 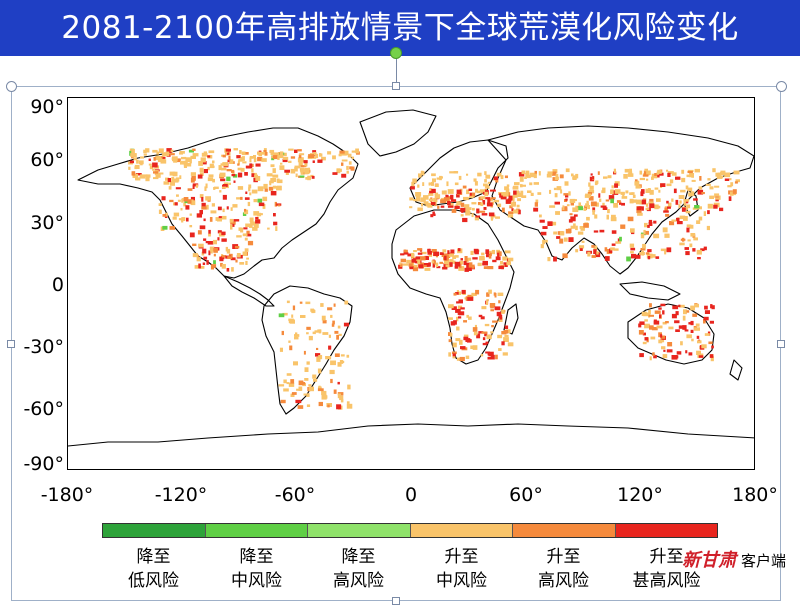 What do you see at coordinates (461, 530) in the screenshot?
I see `legend-swatch-up-medium` at bounding box center [461, 530].